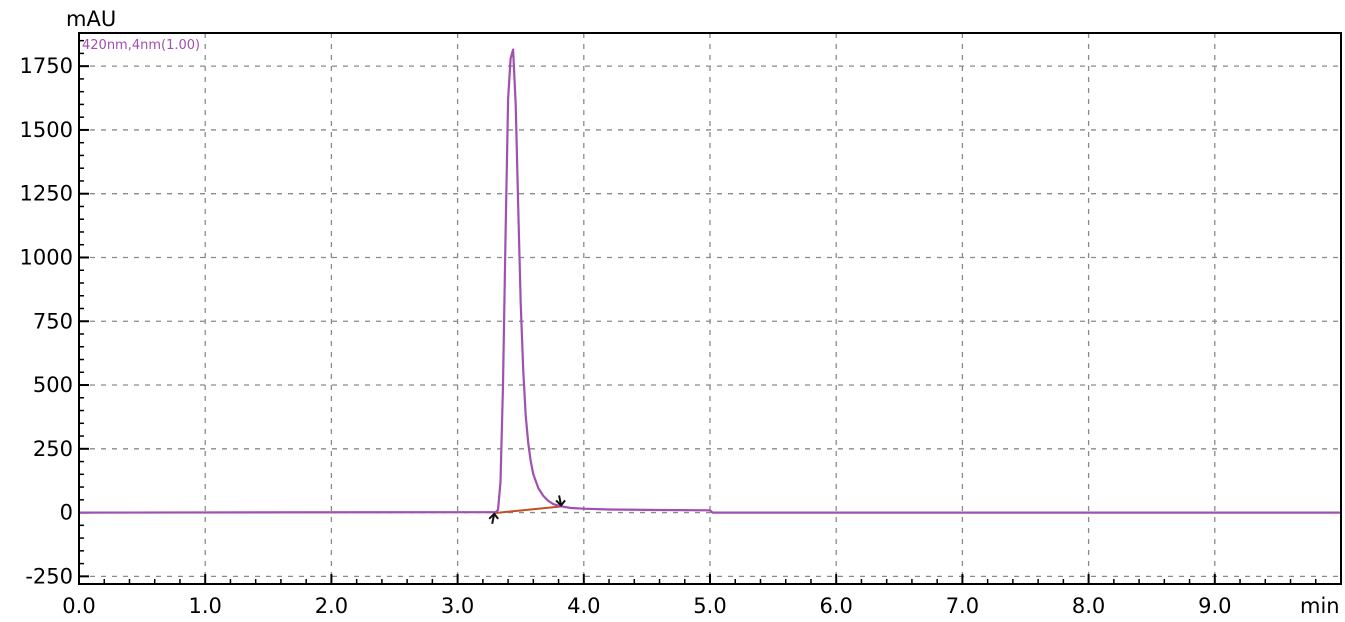  What do you see at coordinates (91, 19) in the screenshot?
I see `y-axis-label: mAU` at bounding box center [91, 19].